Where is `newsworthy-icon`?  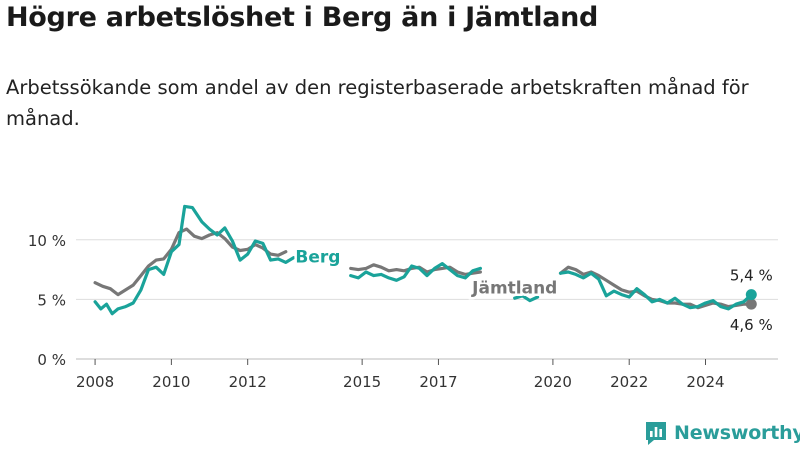
newsworthy-icon is located at coordinates (656, 433).